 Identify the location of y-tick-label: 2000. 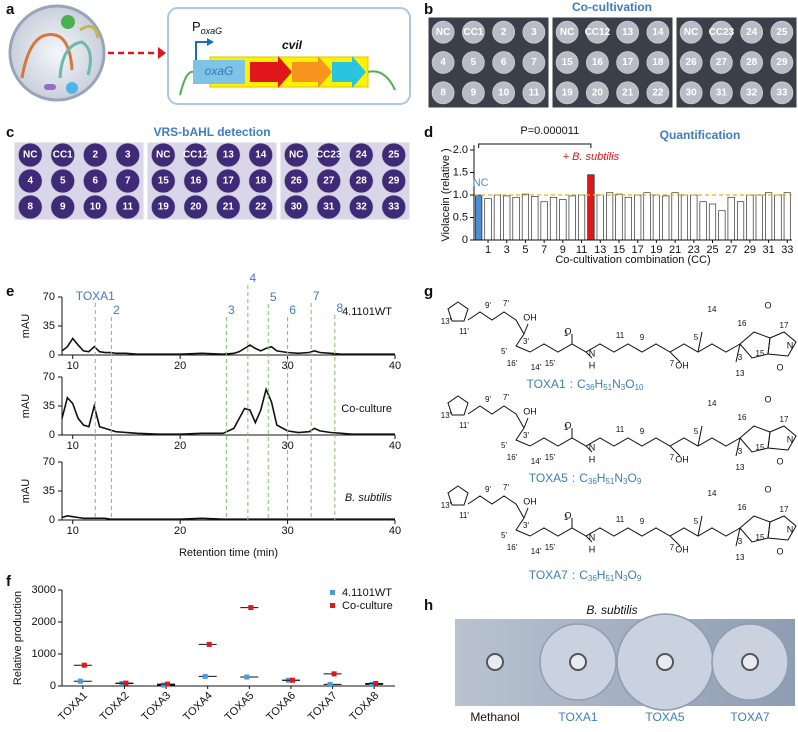
(44, 622).